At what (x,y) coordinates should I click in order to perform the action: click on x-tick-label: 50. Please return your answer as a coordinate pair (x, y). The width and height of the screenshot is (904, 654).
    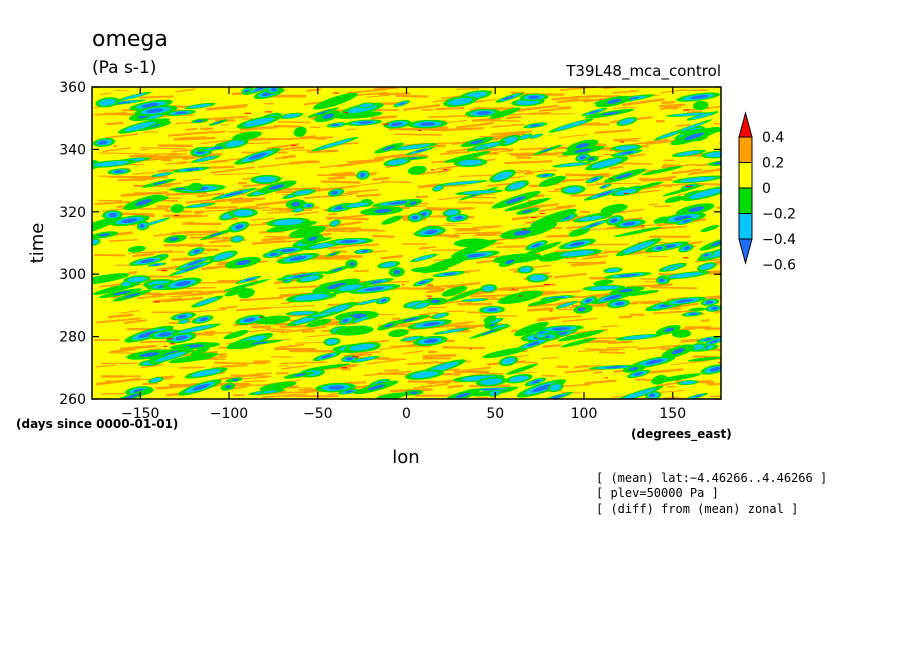
    Looking at the image, I should click on (495, 414).